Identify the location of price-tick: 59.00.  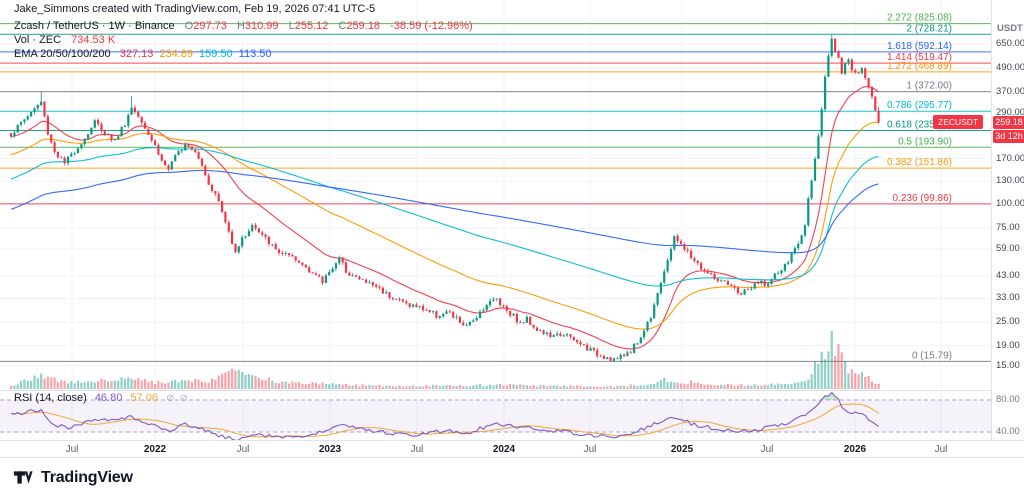
(1008, 248).